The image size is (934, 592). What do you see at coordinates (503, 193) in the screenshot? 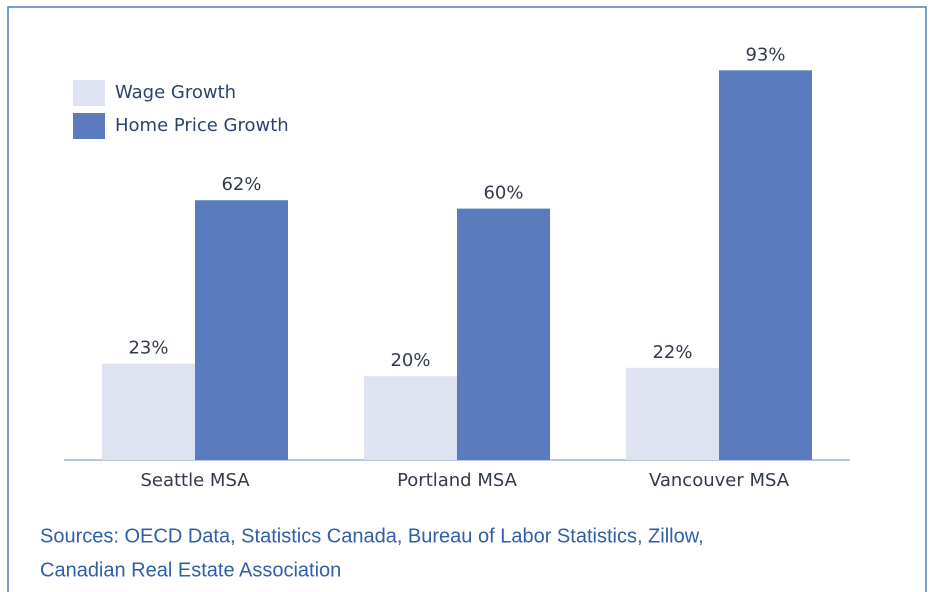
I see `value-label: 60%` at bounding box center [503, 193].